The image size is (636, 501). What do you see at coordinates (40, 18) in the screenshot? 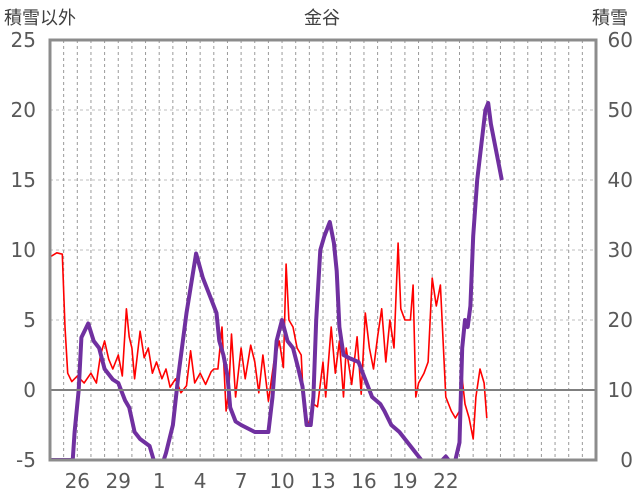
I see `left-axis-title: 積雪以外` at bounding box center [40, 18].